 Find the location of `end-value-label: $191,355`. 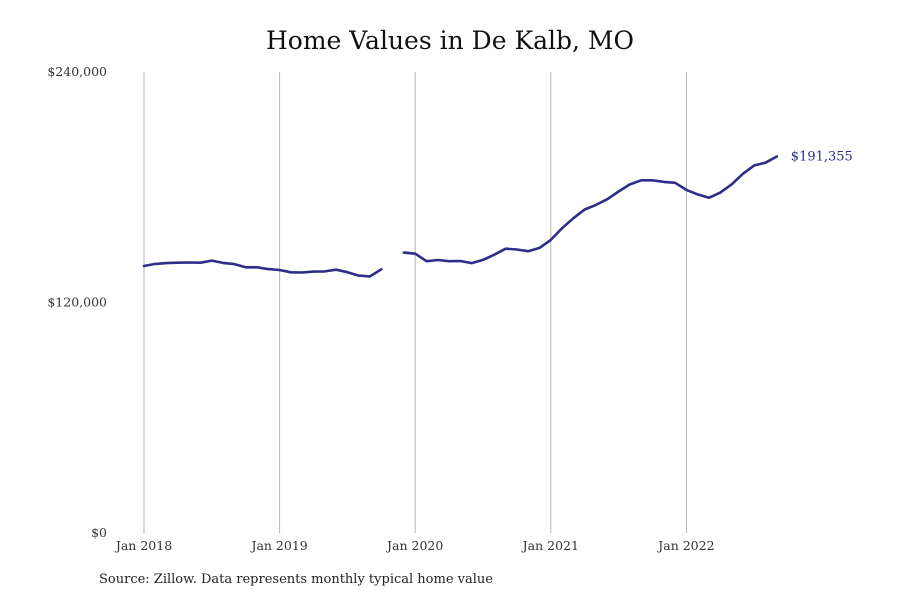

end-value-label: $191,355 is located at coordinates (822, 157).